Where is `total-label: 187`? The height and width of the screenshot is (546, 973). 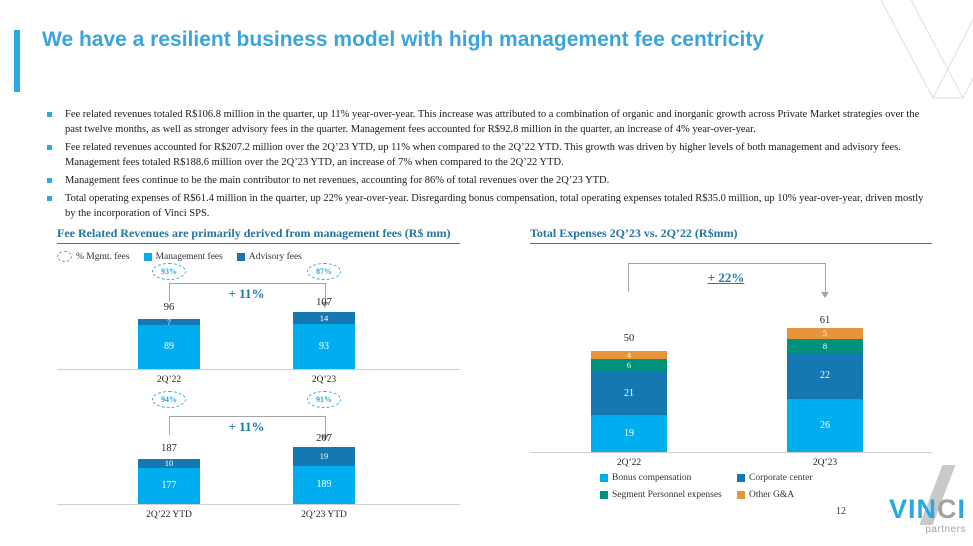
total-label: 187 is located at coordinates (169, 448).